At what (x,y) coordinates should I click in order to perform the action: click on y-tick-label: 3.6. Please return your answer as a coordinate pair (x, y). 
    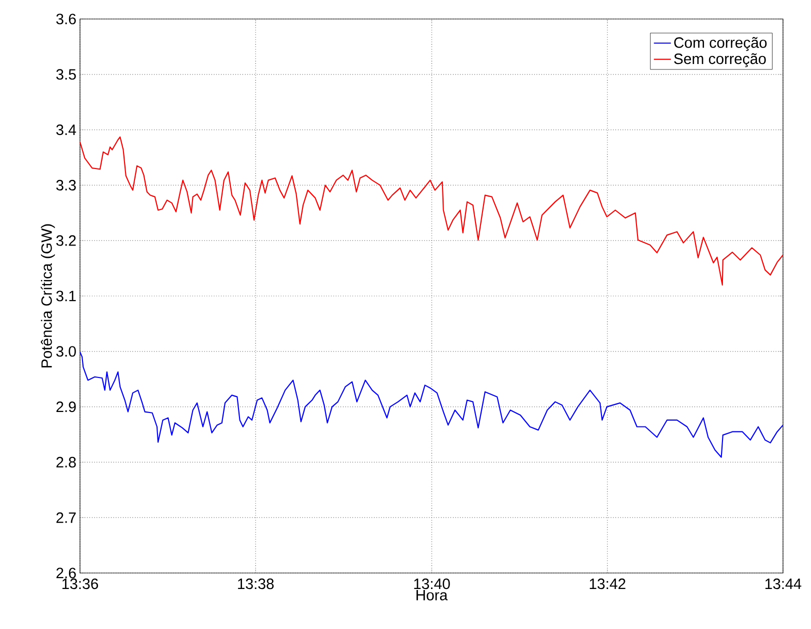
    Looking at the image, I should click on (66, 19).